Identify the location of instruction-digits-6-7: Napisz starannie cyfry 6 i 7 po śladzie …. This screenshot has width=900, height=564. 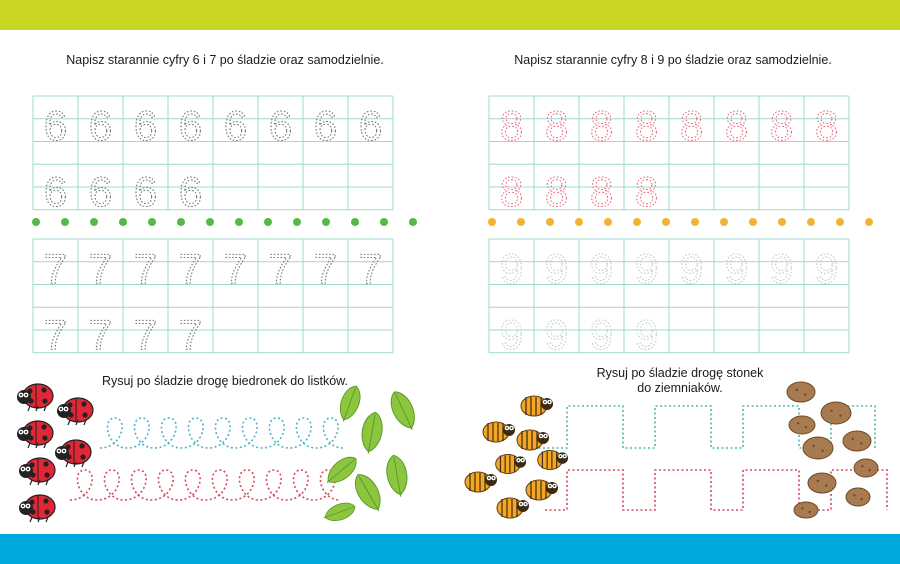
(225, 60).